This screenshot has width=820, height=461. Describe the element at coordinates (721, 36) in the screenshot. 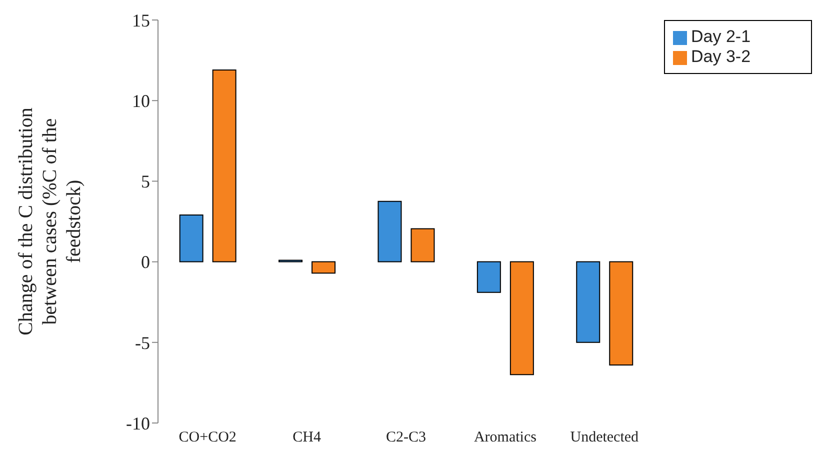

I see `legend-label: Day 2-1` at that location.